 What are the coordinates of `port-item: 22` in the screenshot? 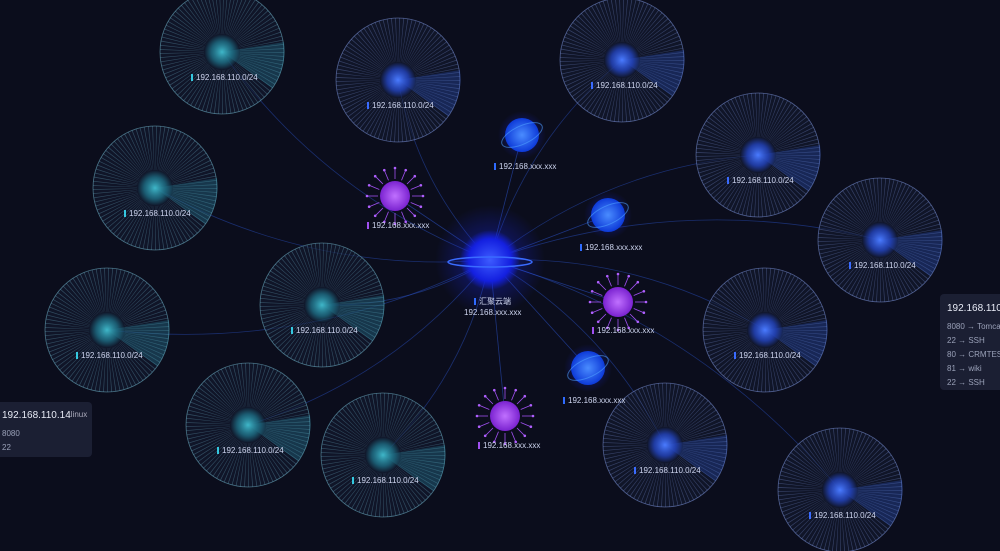 It's located at (6, 447).